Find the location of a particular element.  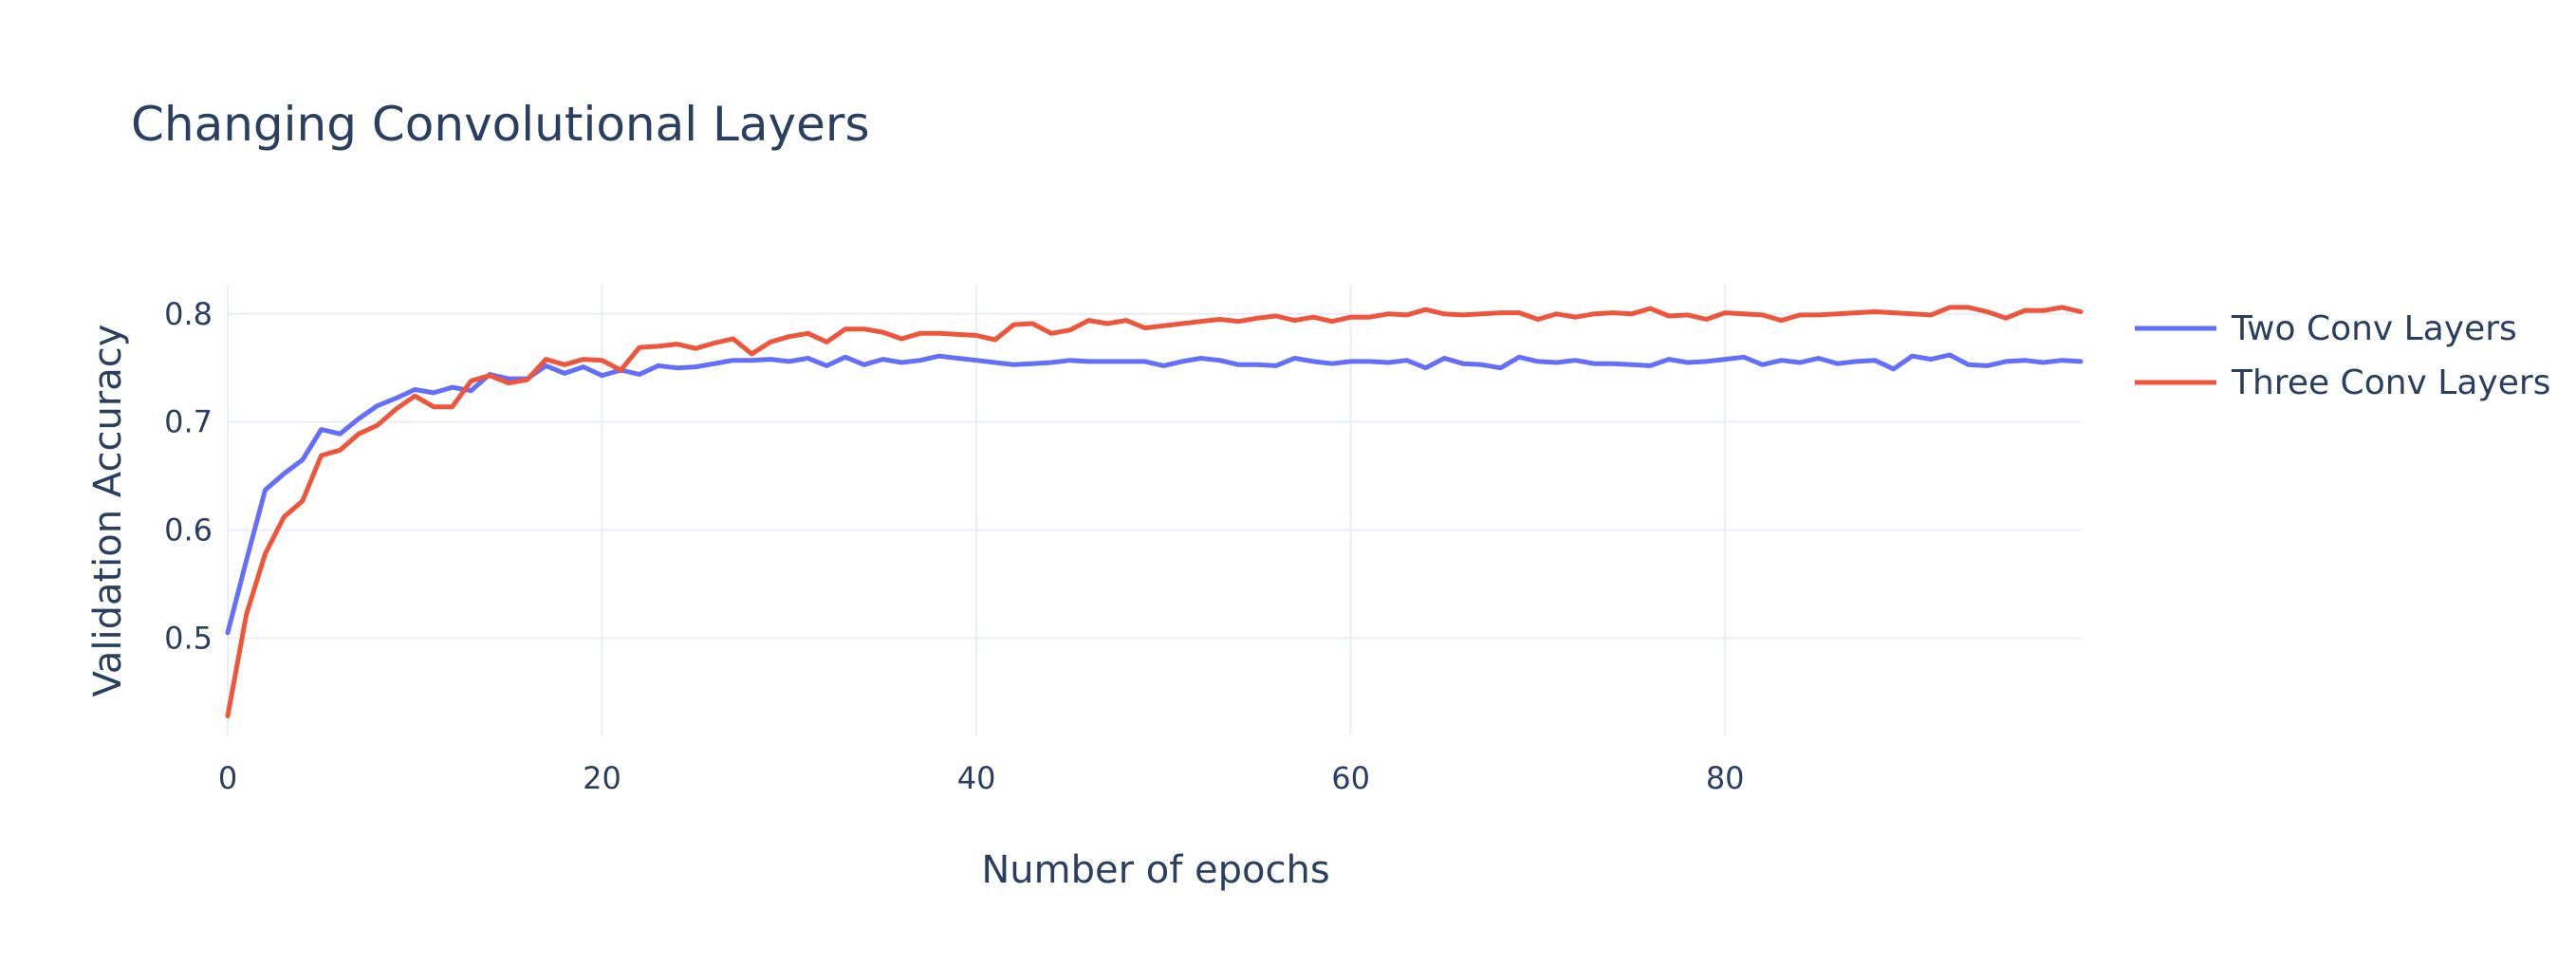

y-tick-label: 0.6 is located at coordinates (188, 531).